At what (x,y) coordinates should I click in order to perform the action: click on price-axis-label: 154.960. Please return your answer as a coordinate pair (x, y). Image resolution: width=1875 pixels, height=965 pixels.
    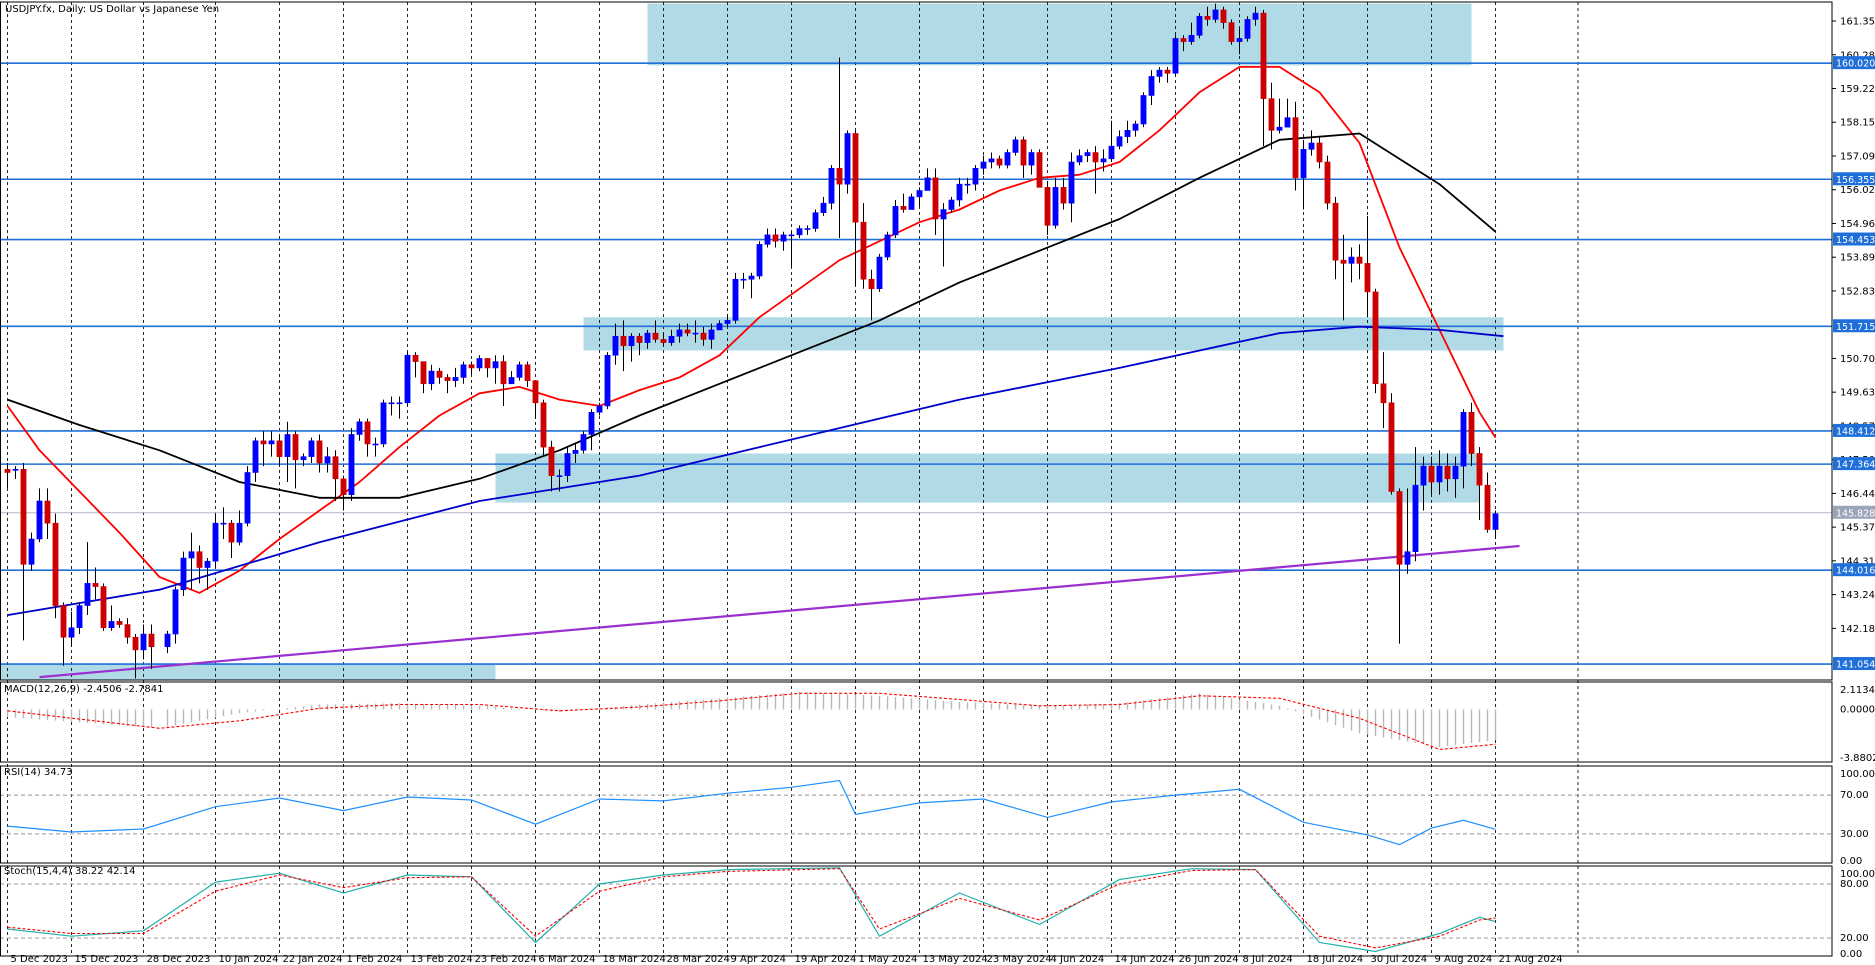
    Looking at the image, I should click on (1857, 224).